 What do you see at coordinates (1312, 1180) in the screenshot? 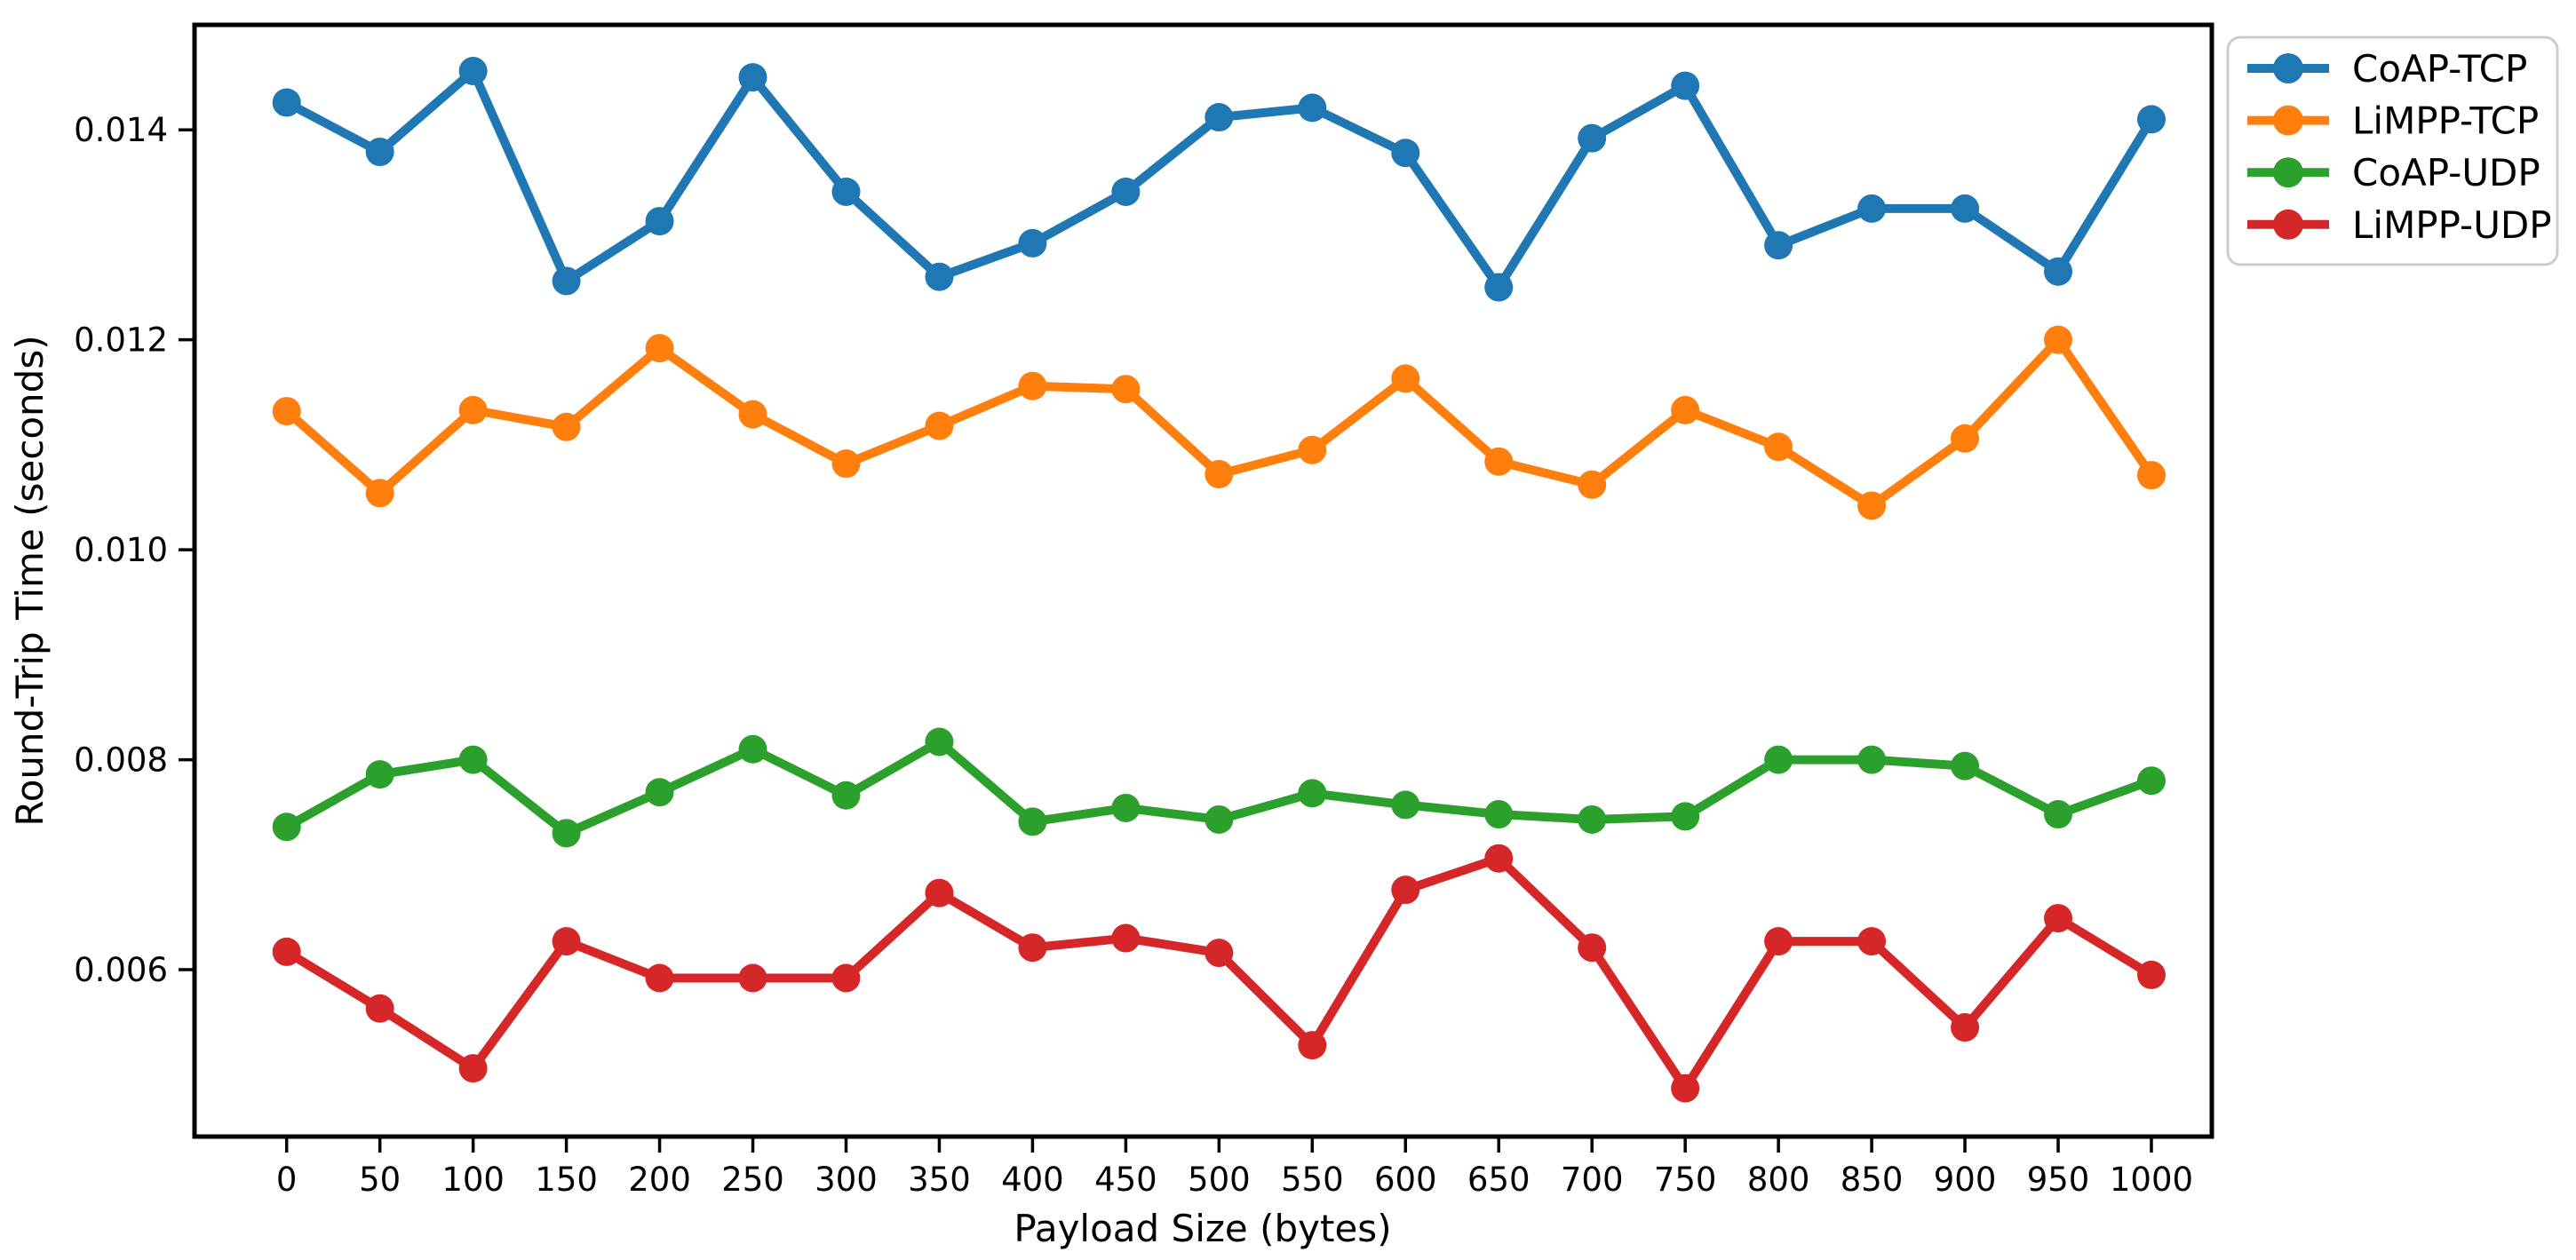
I see `x-tick-label: 550` at bounding box center [1312, 1180].